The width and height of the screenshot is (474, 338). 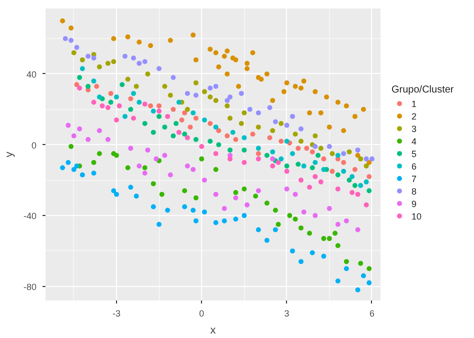 What do you see at coordinates (414, 191) in the screenshot?
I see `legend-label: 8` at bounding box center [414, 191].